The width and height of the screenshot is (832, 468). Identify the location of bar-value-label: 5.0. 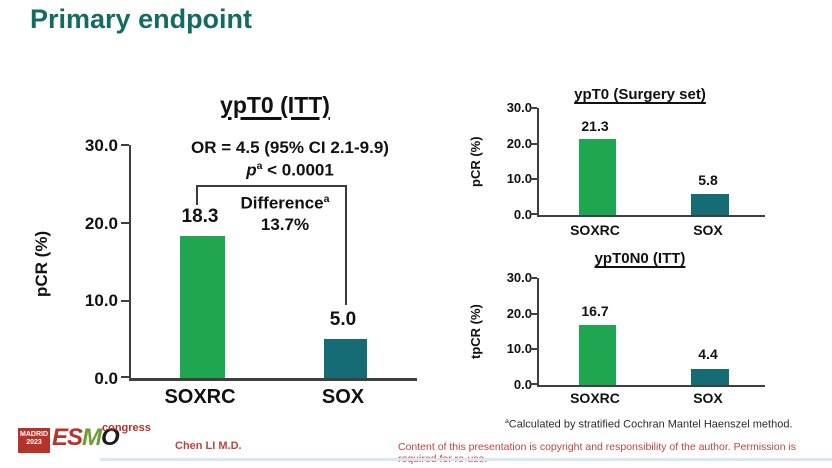
(343, 319).